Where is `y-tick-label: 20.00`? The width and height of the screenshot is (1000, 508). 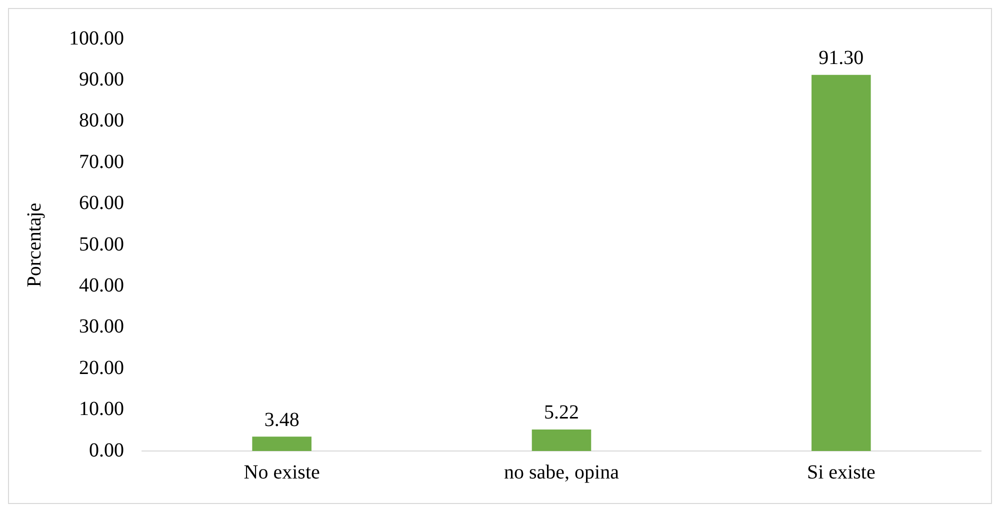
y-tick-label: 20.00 is located at coordinates (101, 367).